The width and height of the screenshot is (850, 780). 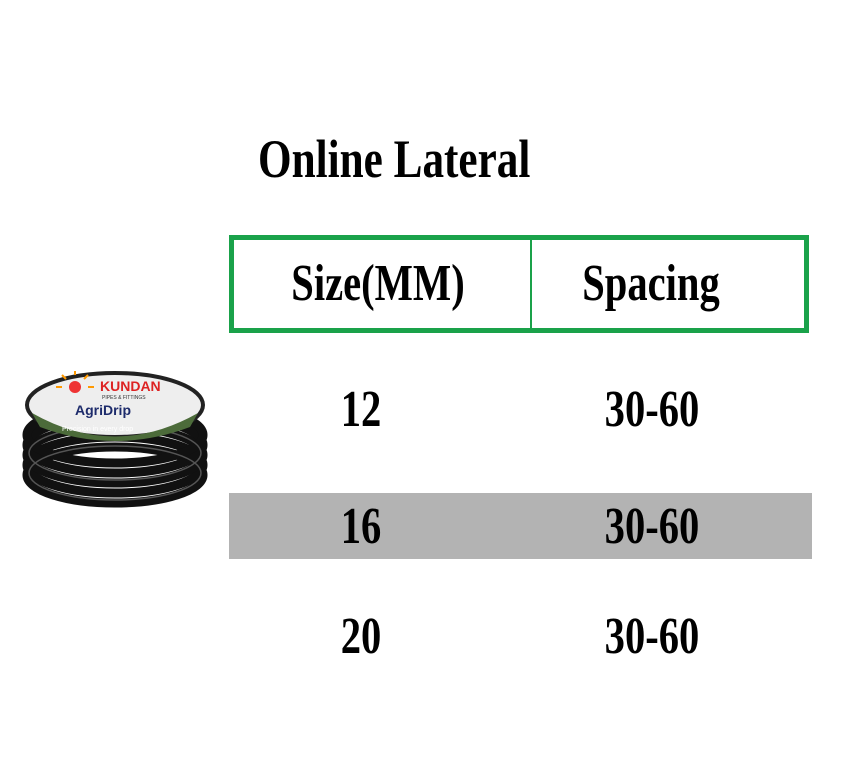 I want to click on row-3-size: 20, so click(x=361, y=636).